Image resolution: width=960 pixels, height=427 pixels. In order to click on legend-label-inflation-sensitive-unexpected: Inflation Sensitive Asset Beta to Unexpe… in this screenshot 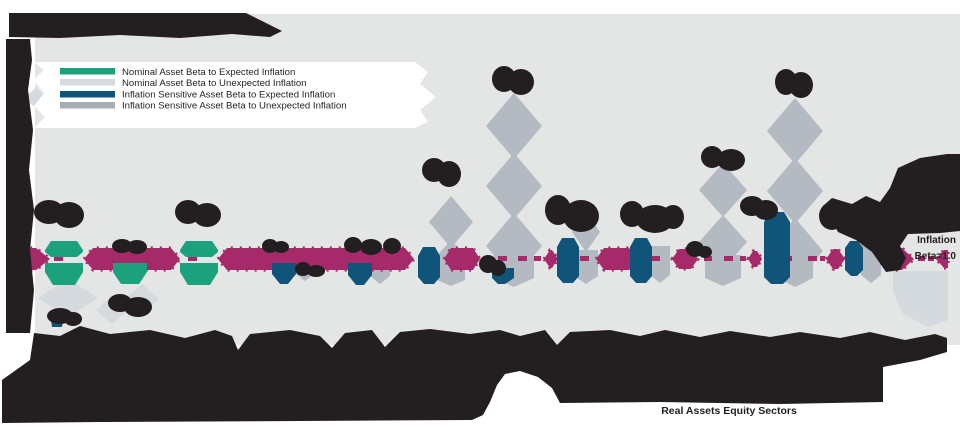, I will do `click(234, 106)`.